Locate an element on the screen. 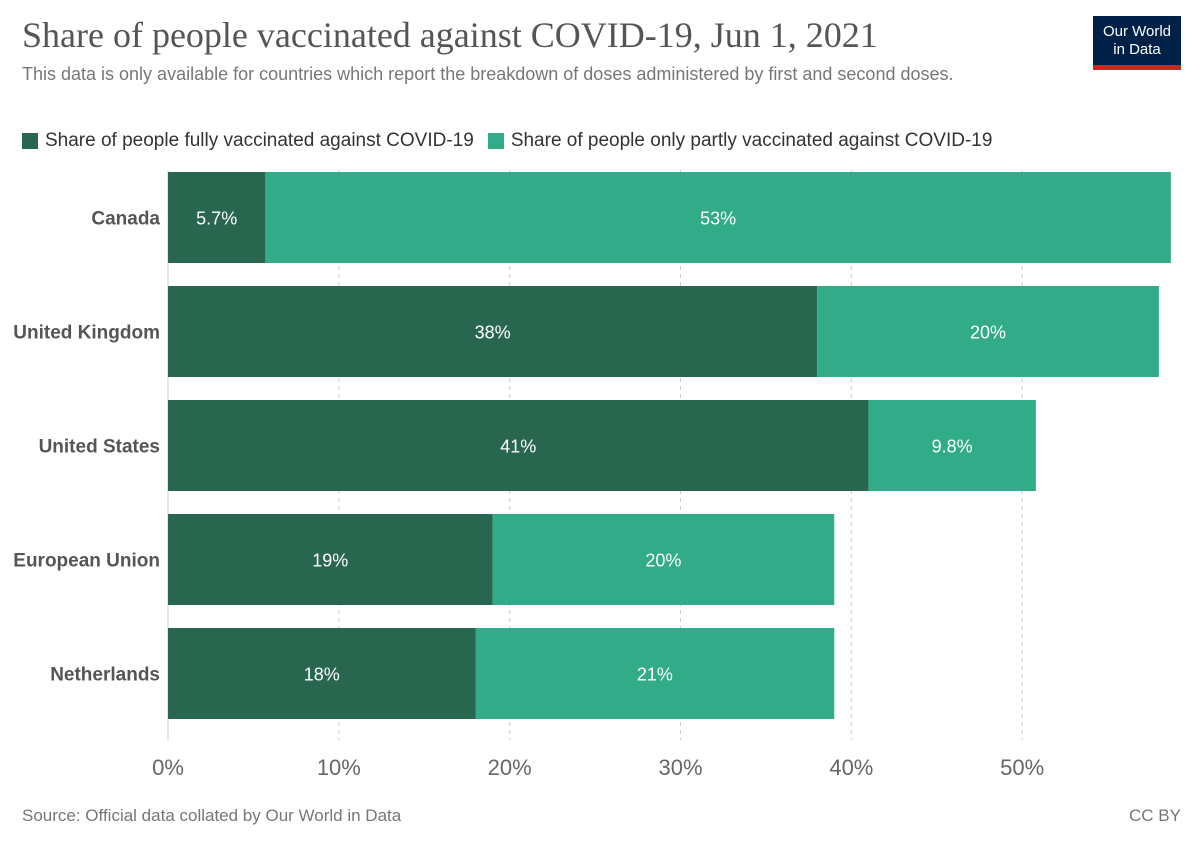 The height and width of the screenshot is (847, 1200). x-tick-label: 10% is located at coordinates (339, 767).